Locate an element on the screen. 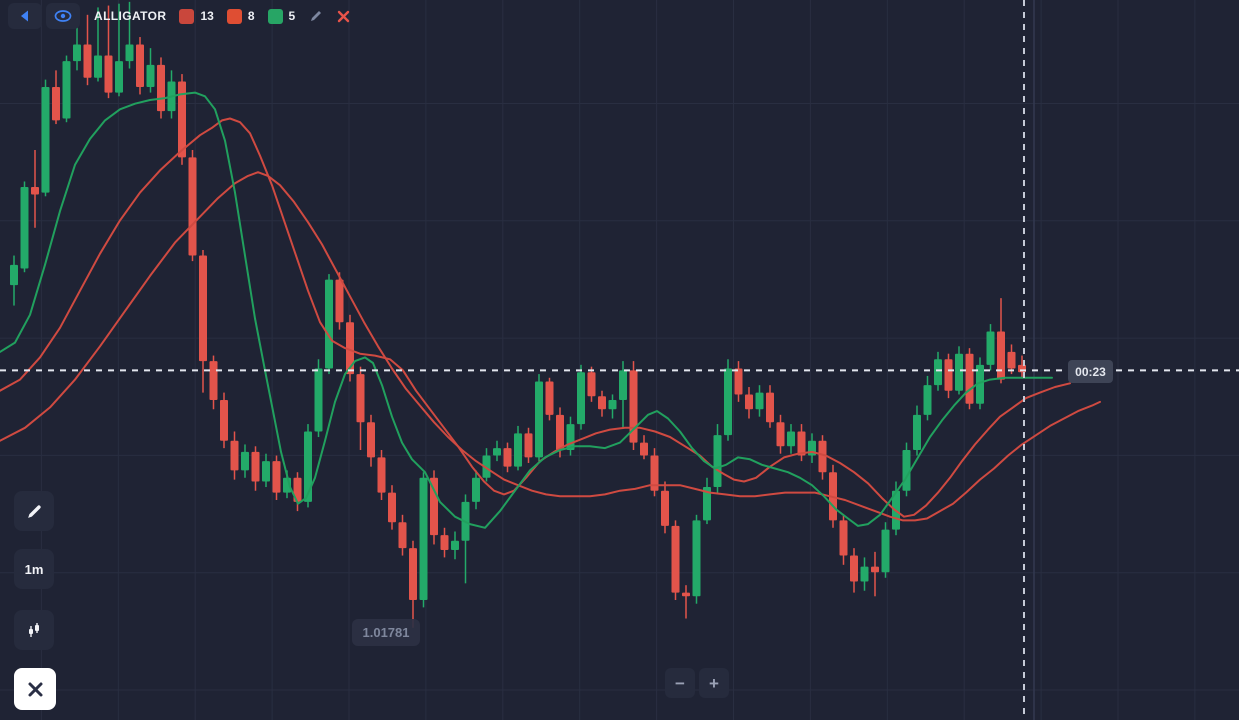 This screenshot has width=1239, height=720. expiry-countdown-label: 00:23 is located at coordinates (1090, 371).